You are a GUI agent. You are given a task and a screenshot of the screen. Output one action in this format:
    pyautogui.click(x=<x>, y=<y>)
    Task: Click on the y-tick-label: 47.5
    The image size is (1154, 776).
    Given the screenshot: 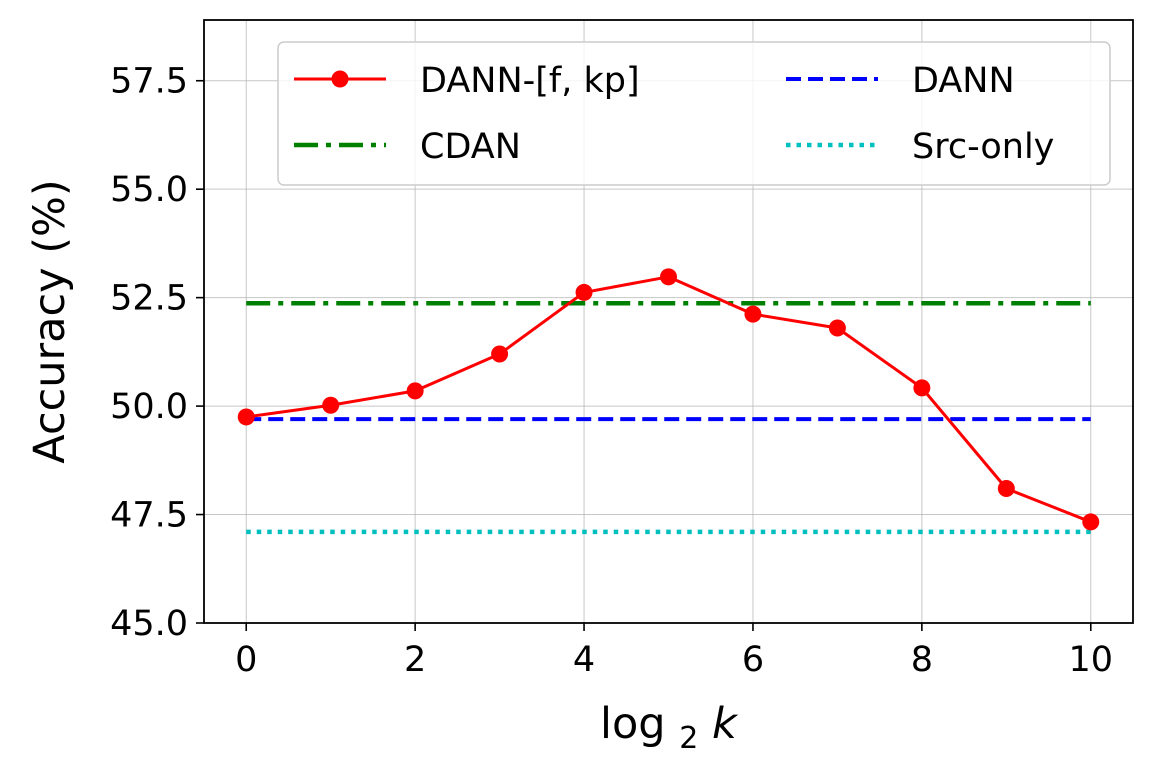 What is the action you would take?
    pyautogui.click(x=149, y=516)
    